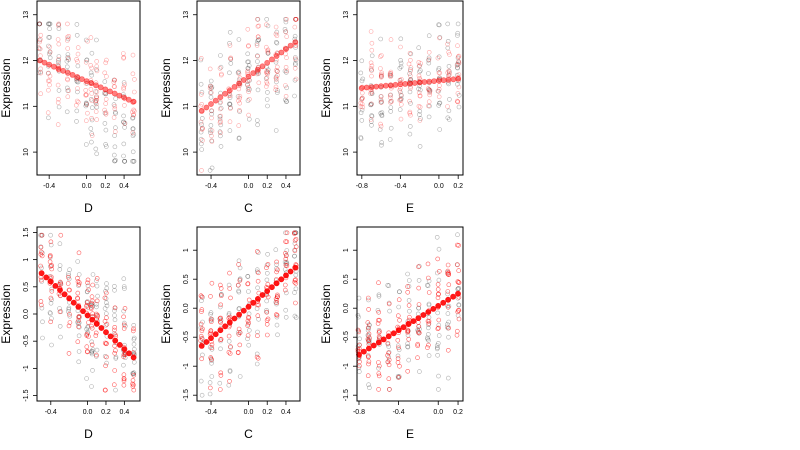  I want to click on y-tick-label: -1.5, so click(186, 395).